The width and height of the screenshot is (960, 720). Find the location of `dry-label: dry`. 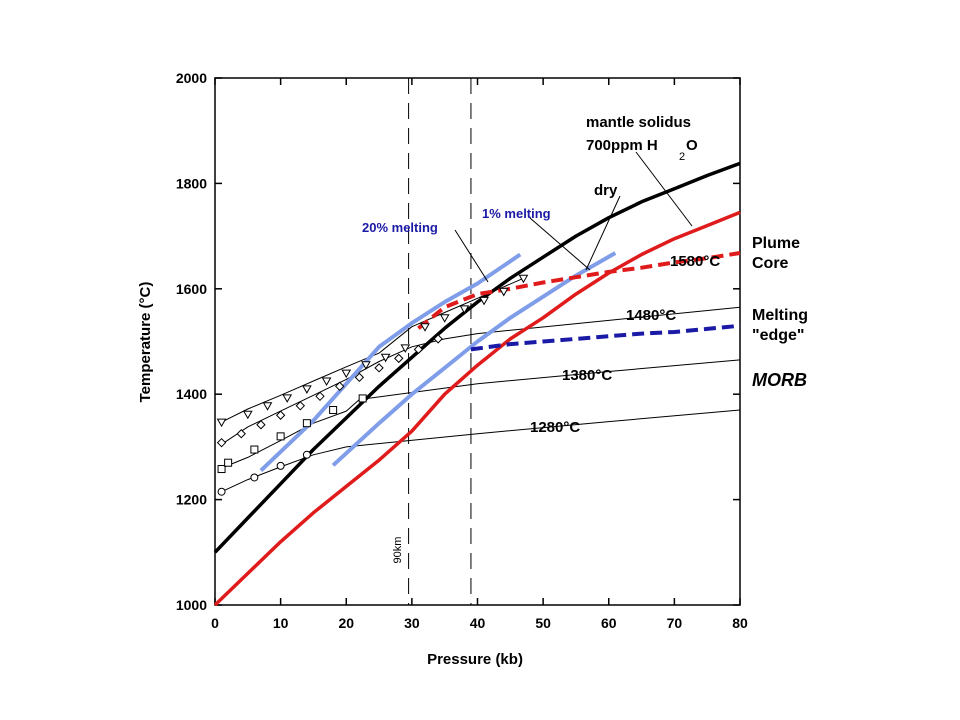

dry-label: dry is located at coordinates (606, 190).